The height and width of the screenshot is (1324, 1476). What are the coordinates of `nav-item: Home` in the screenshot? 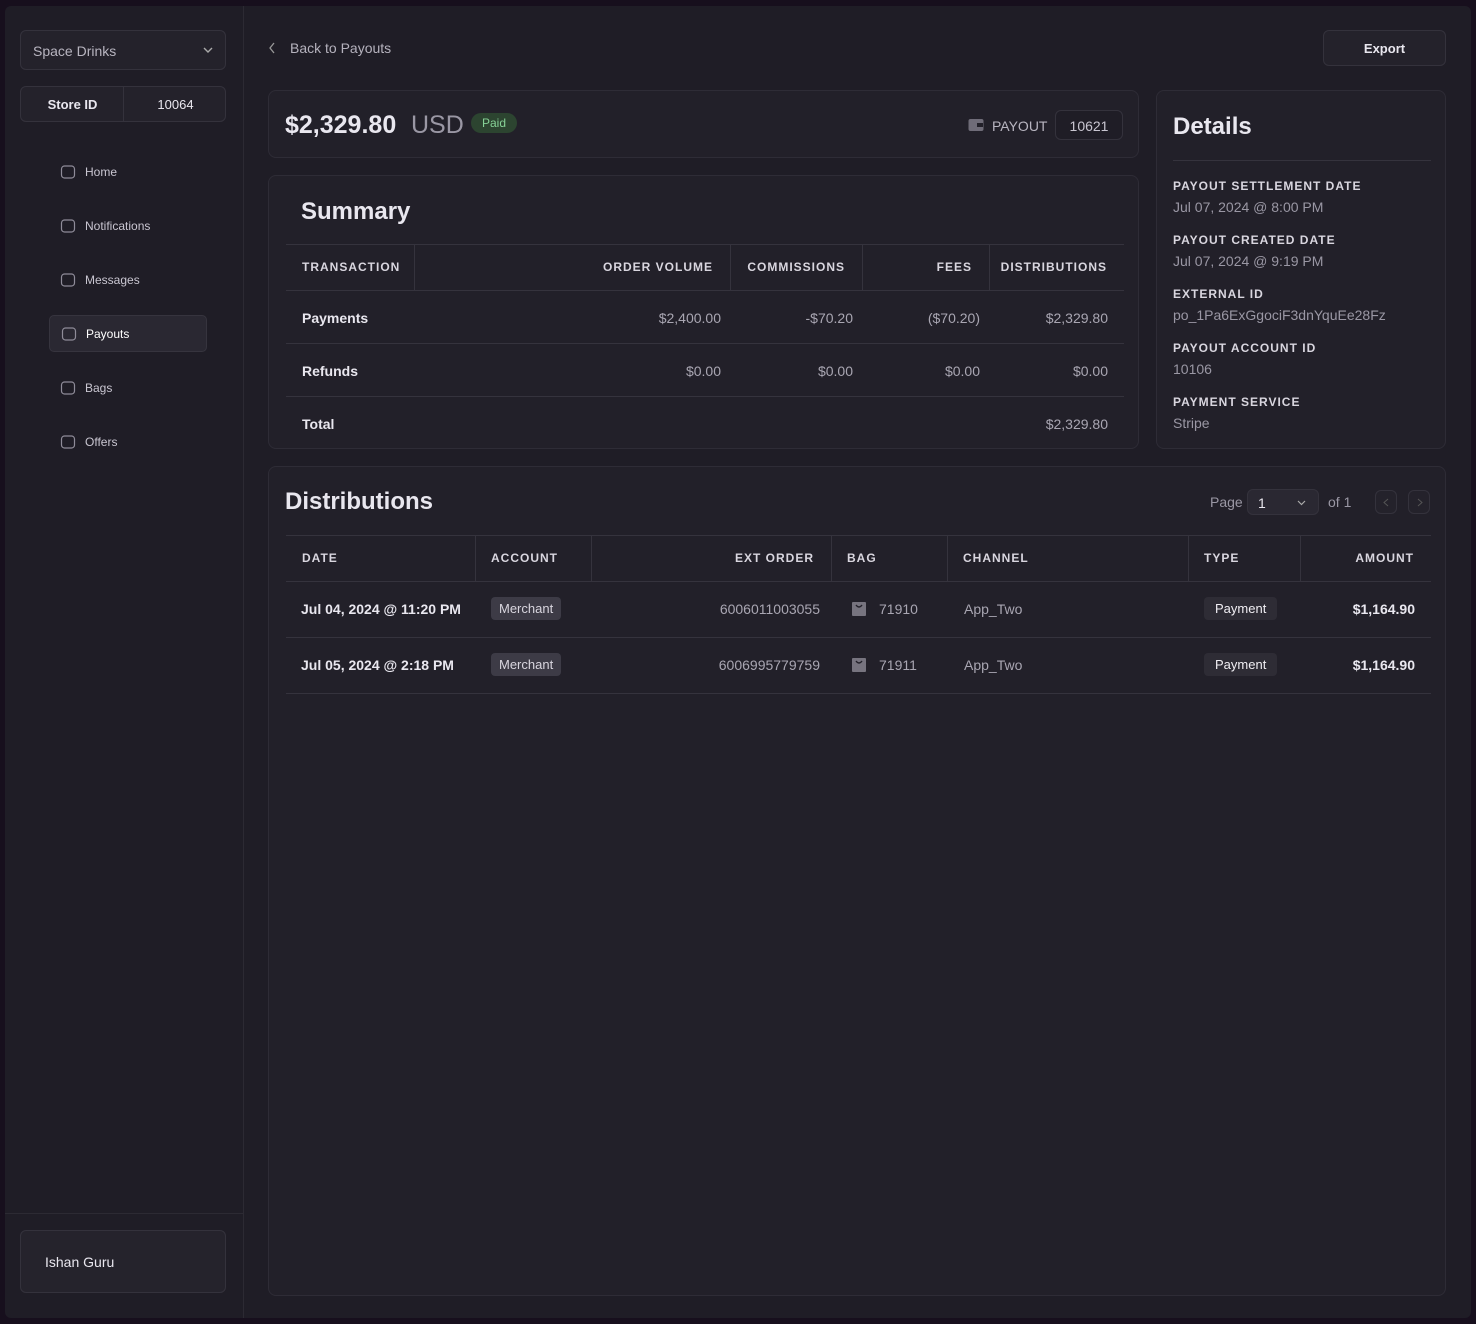 It's located at (128, 171).